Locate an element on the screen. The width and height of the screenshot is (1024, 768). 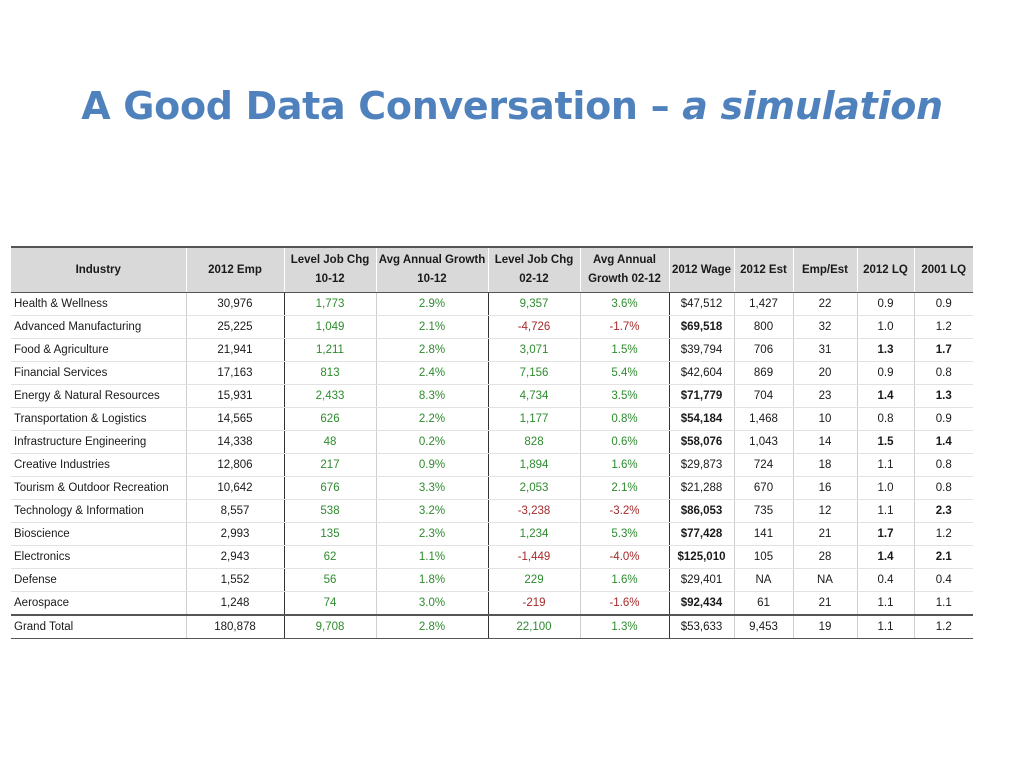
cell-industry: Electronics is located at coordinates (98, 557).